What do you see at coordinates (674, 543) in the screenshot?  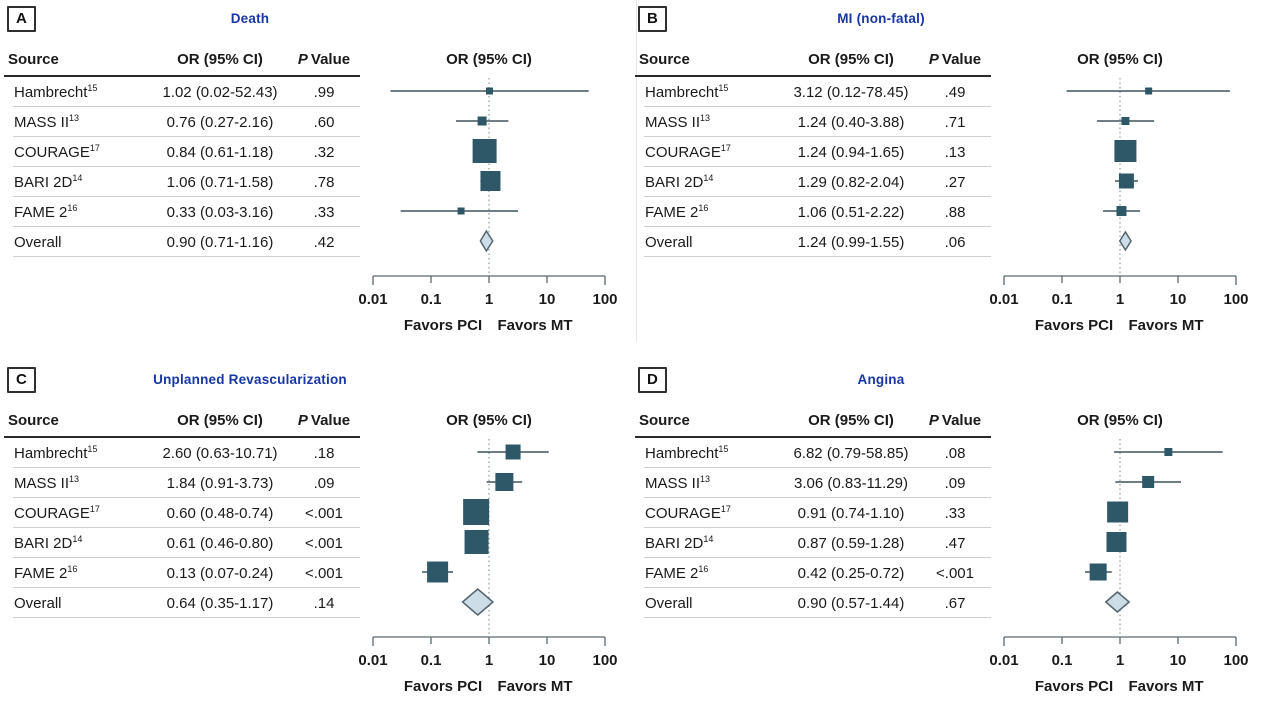 I see `study-name: BARI 2D` at bounding box center [674, 543].